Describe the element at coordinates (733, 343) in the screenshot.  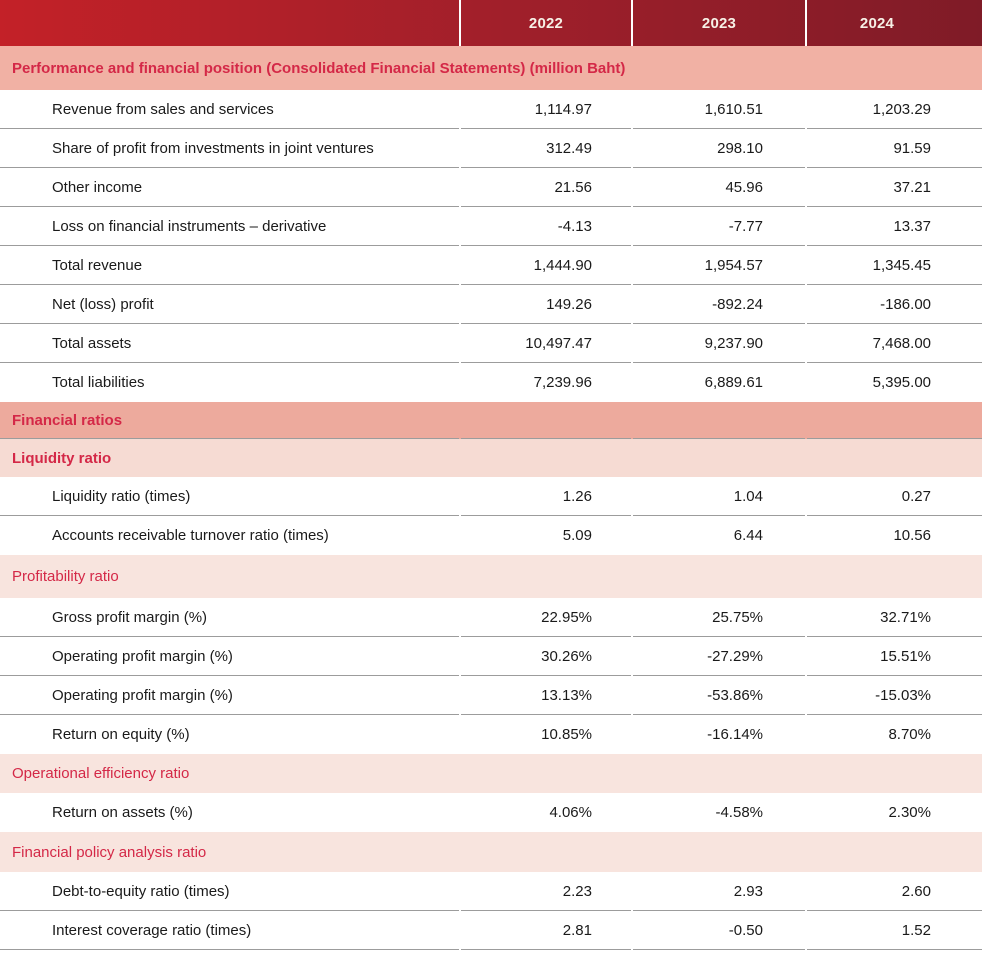
I see `value-2023: 9,237.90` at that location.